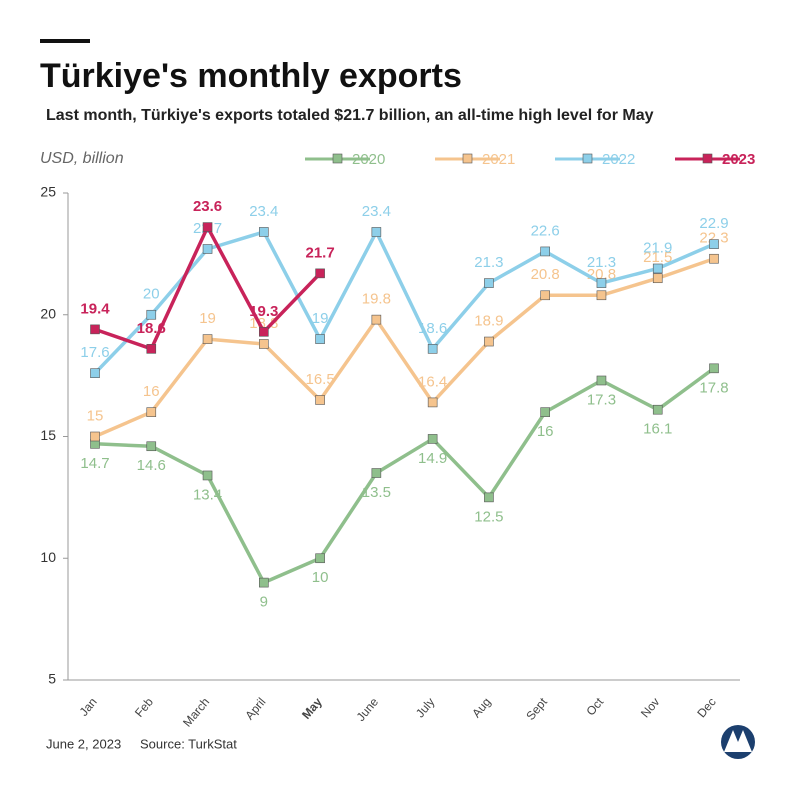  I want to click on data-label: 13.5, so click(376, 492).